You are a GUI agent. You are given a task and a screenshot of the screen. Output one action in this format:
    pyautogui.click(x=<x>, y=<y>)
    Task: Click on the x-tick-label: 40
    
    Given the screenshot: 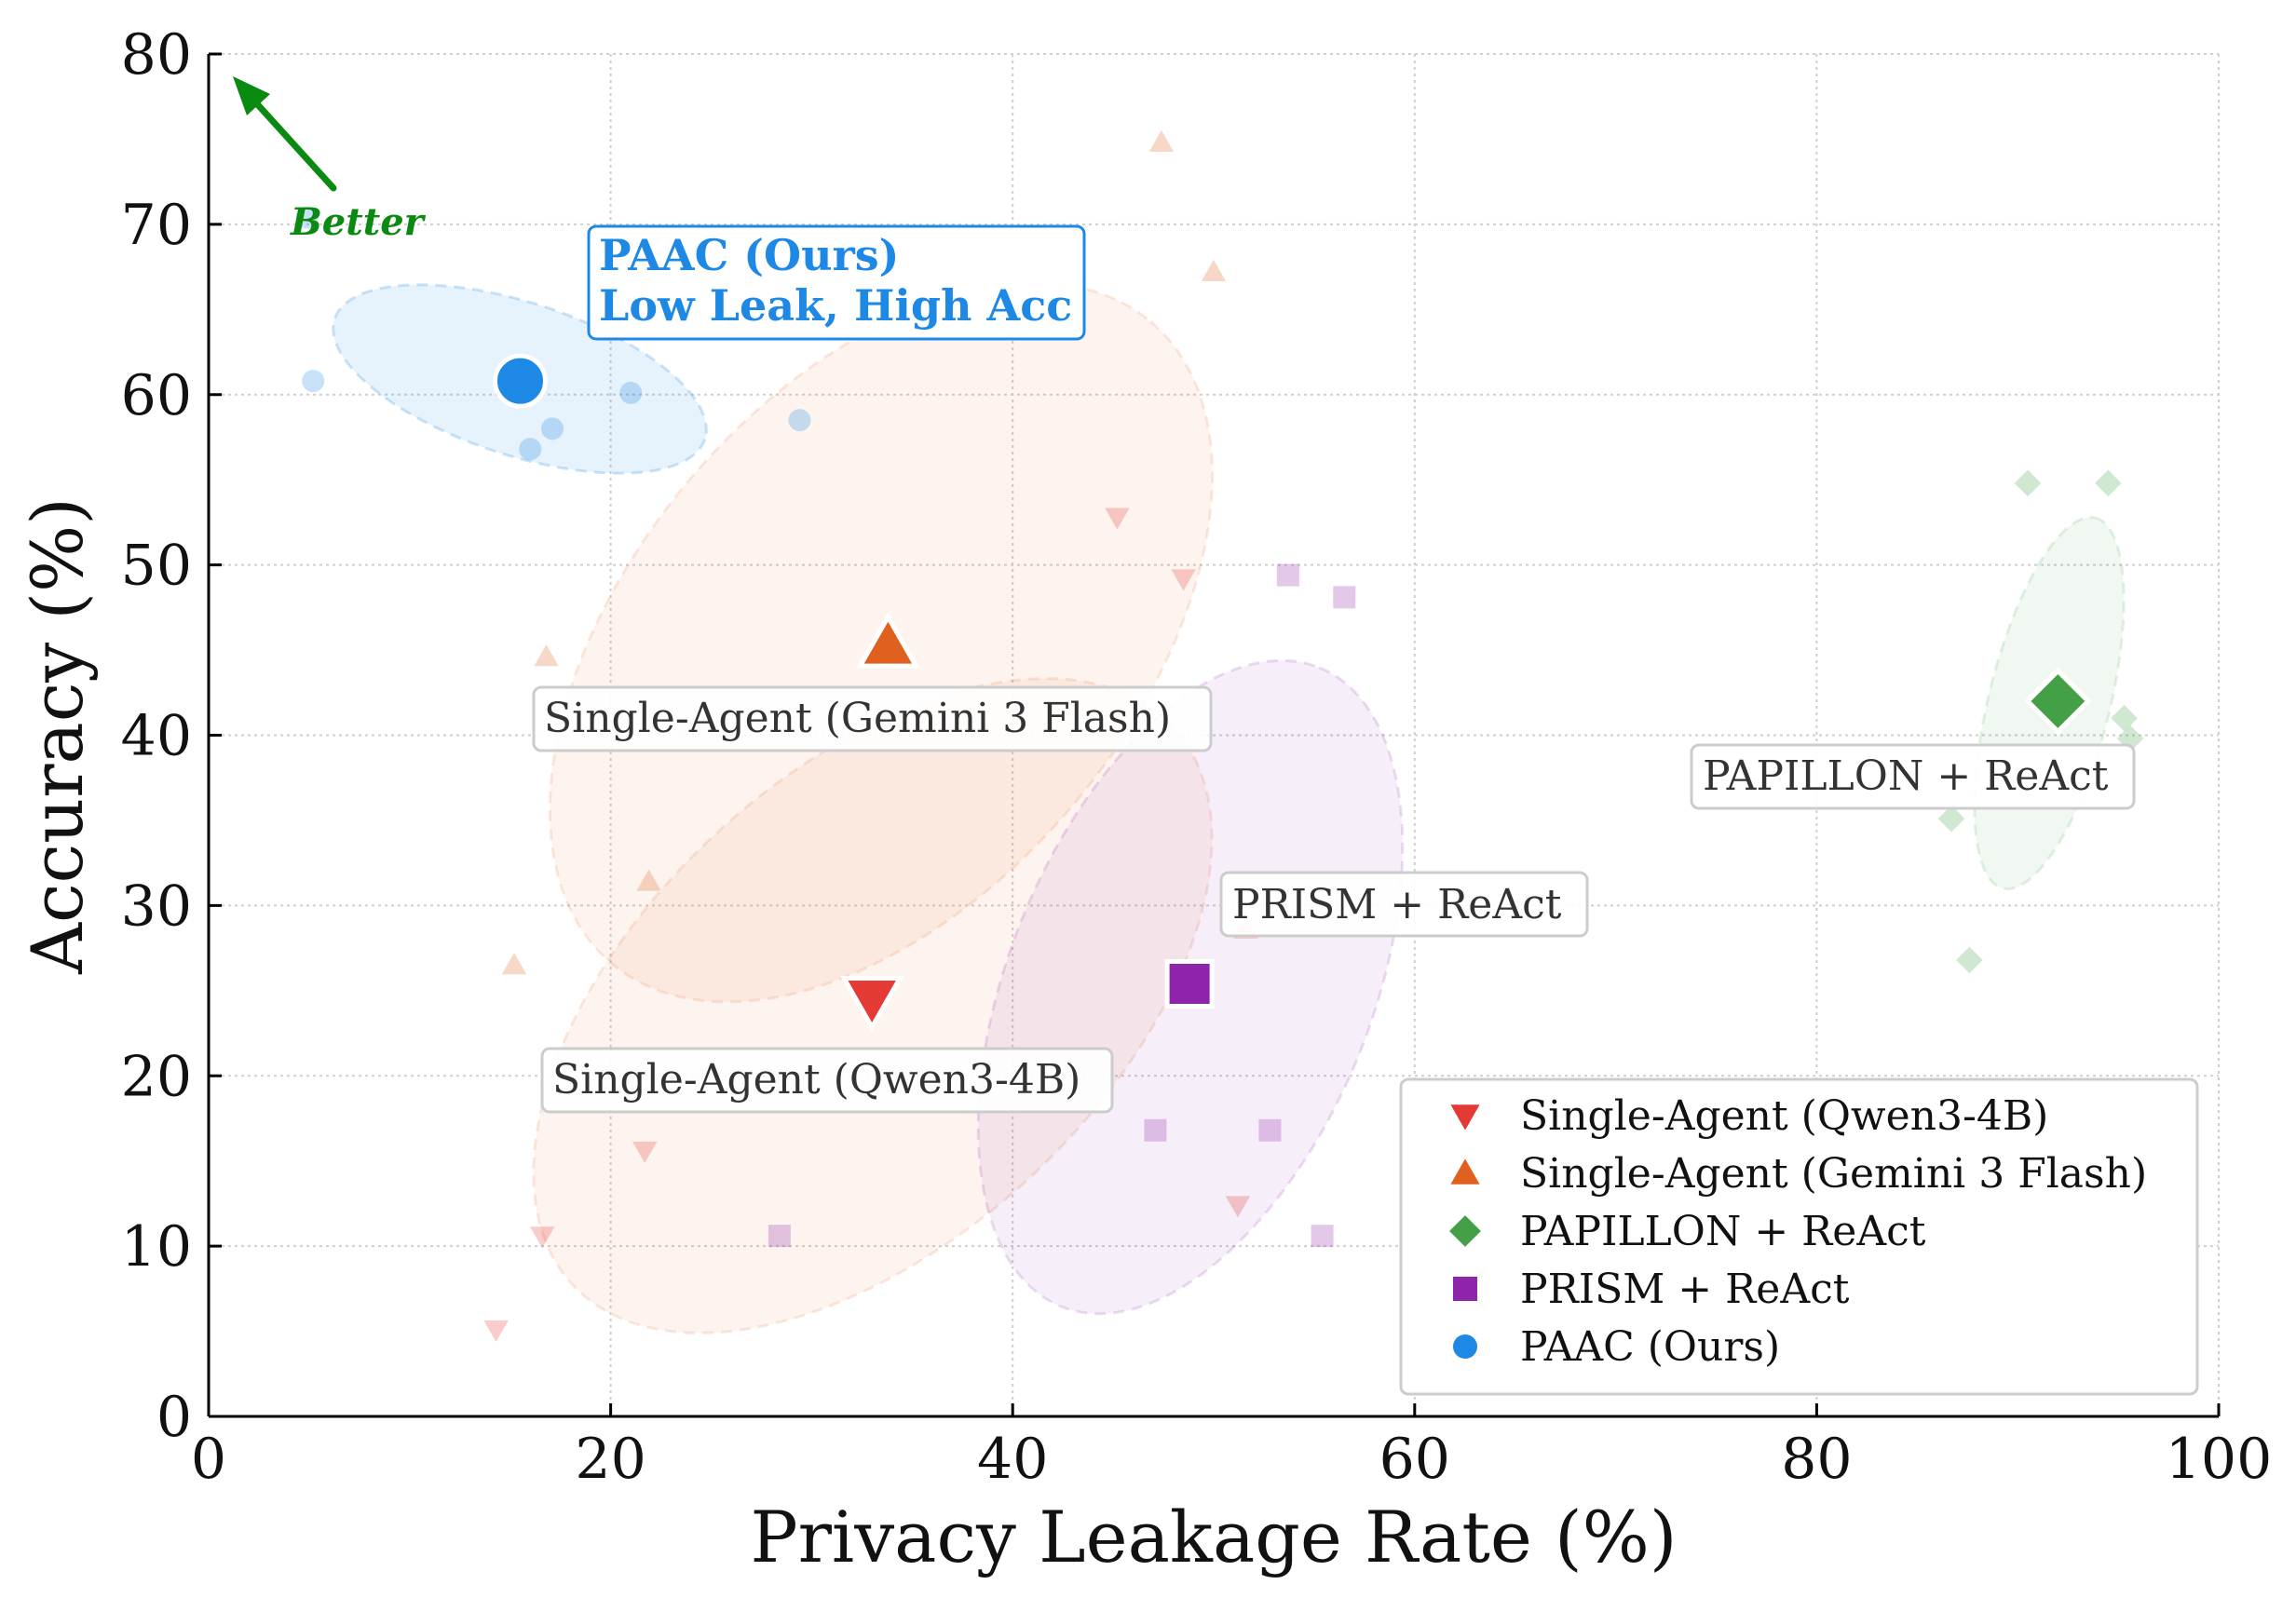 What is the action you would take?
    pyautogui.click(x=1012, y=1459)
    